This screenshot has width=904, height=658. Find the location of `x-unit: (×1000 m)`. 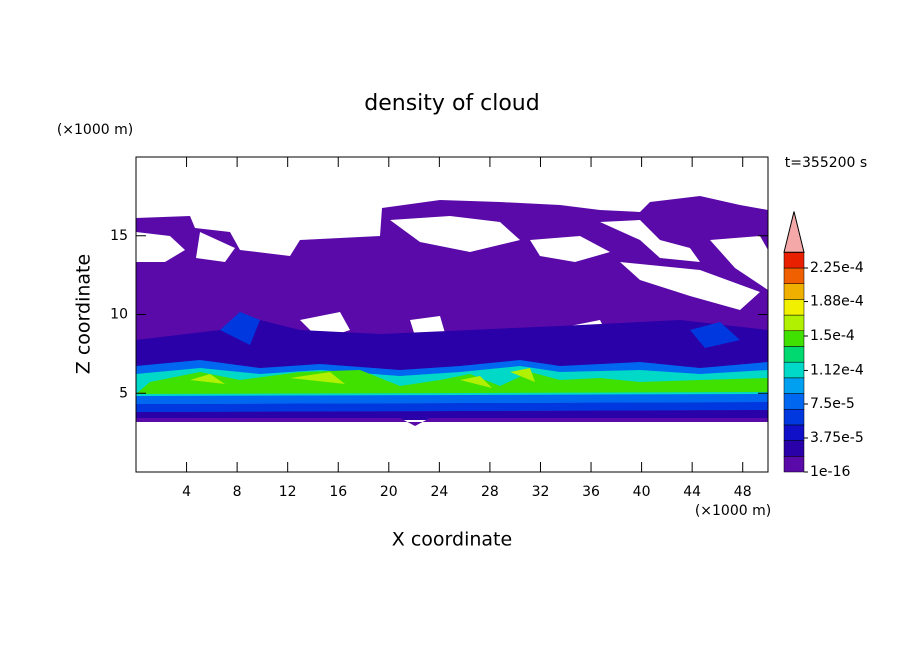

x-unit: (×1000 m) is located at coordinates (733, 511).